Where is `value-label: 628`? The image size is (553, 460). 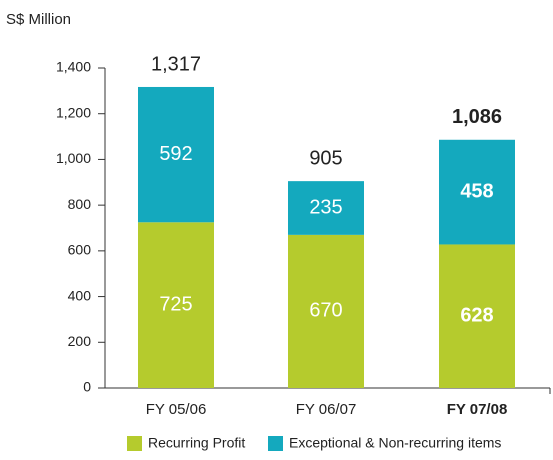
value-label: 628 is located at coordinates (476, 316).